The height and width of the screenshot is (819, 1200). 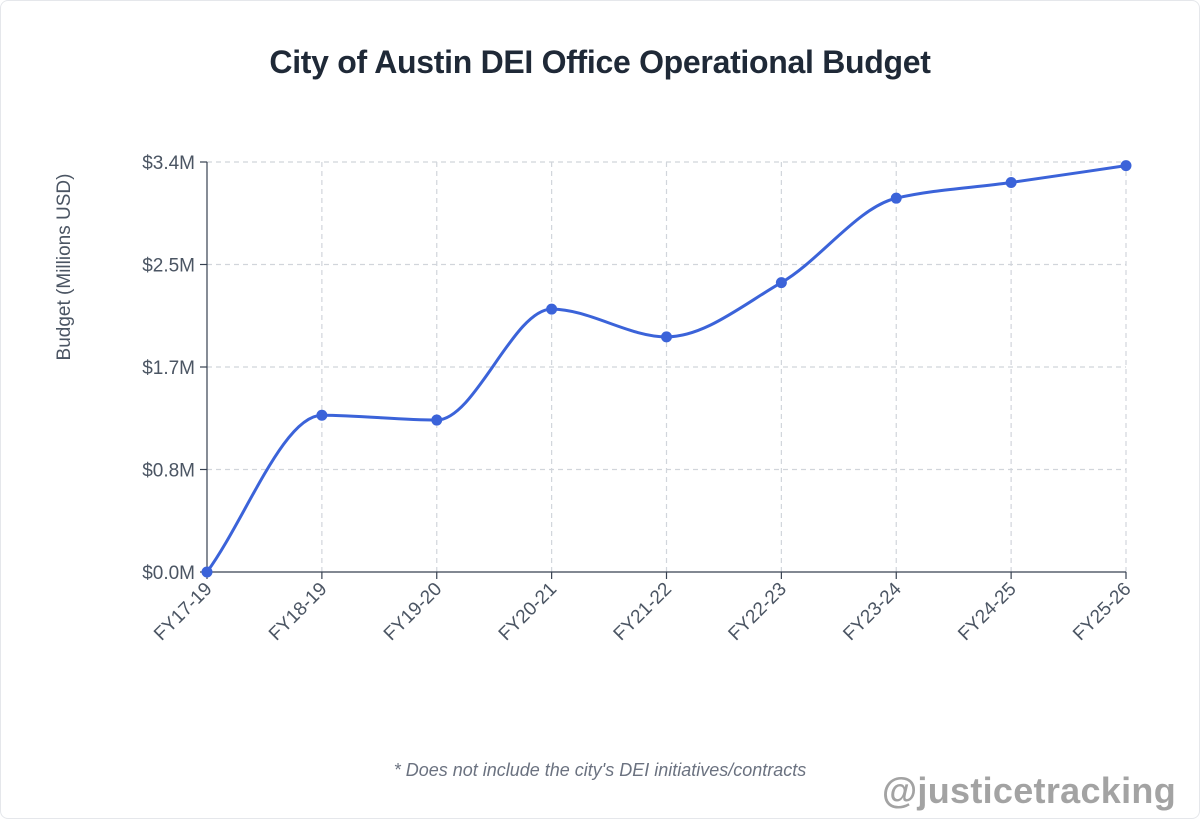 I want to click on y-tick-labels: $0.0M $0.8M $1.7M $2.5M $3.4M, so click(x=168, y=368).